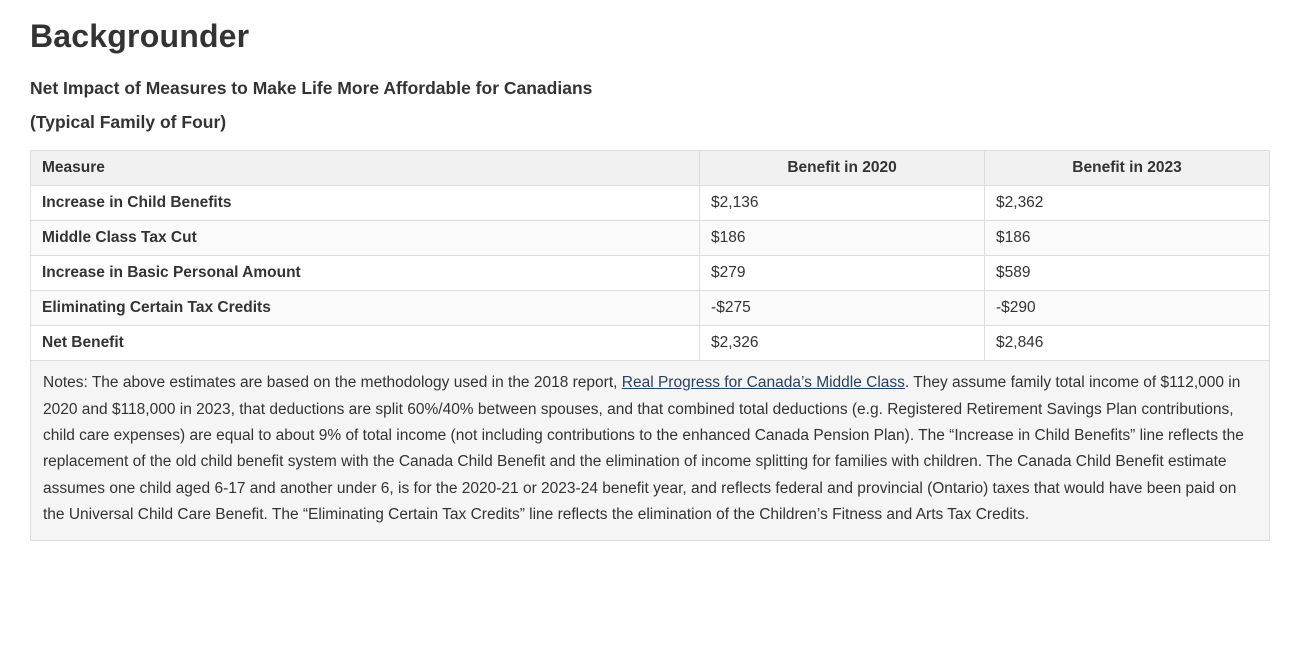 This screenshot has width=1300, height=650. Describe the element at coordinates (1127, 168) in the screenshot. I see `column-header-benefit-2023: Benefit in 2023` at that location.